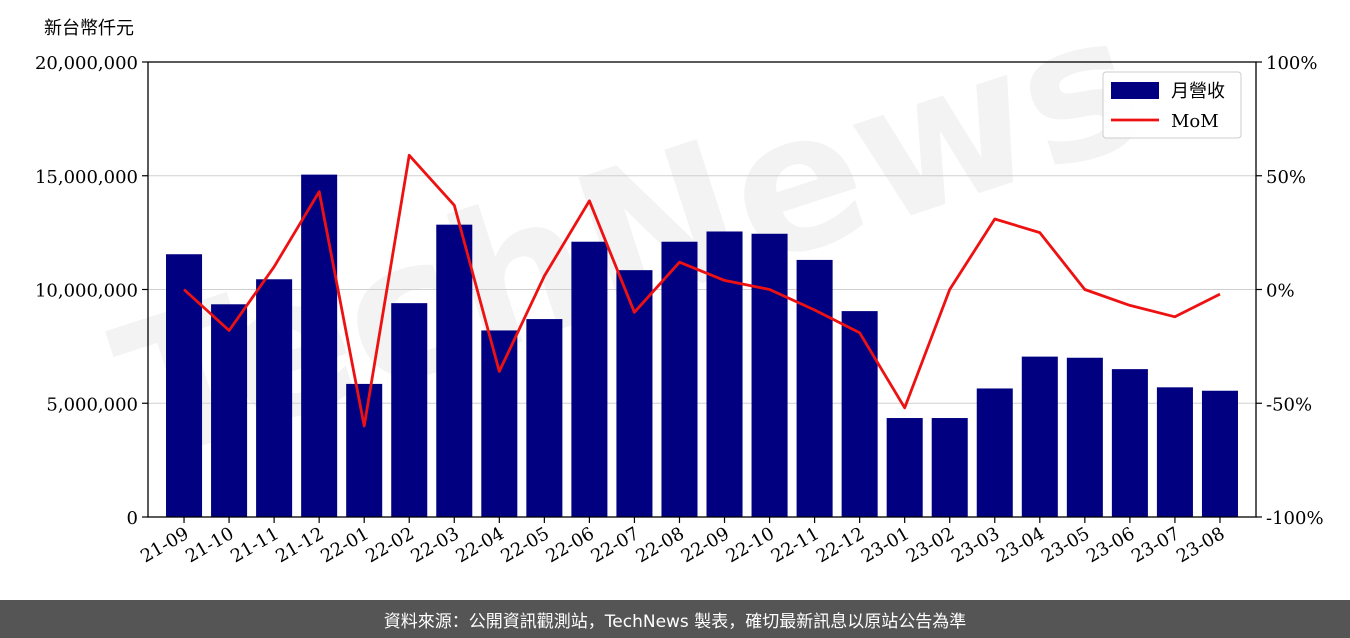 This screenshot has height=638, width=1350. What do you see at coordinates (92, 404) in the screenshot?
I see `left-tick-label-1: 5,000,000` at bounding box center [92, 404].